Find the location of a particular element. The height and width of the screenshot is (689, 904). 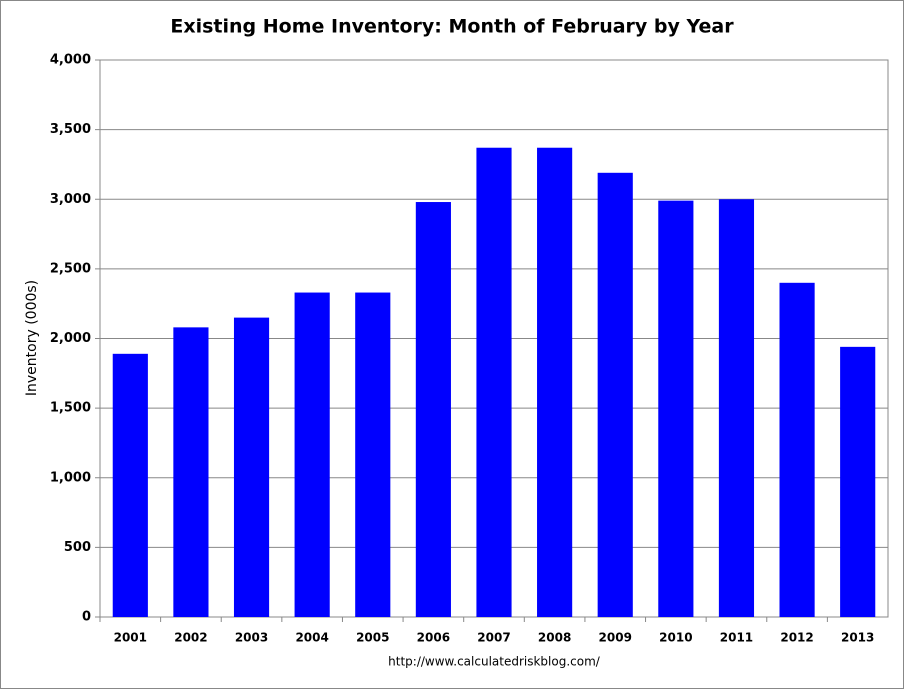

y-tick-label: 3,000 is located at coordinates (70, 199).